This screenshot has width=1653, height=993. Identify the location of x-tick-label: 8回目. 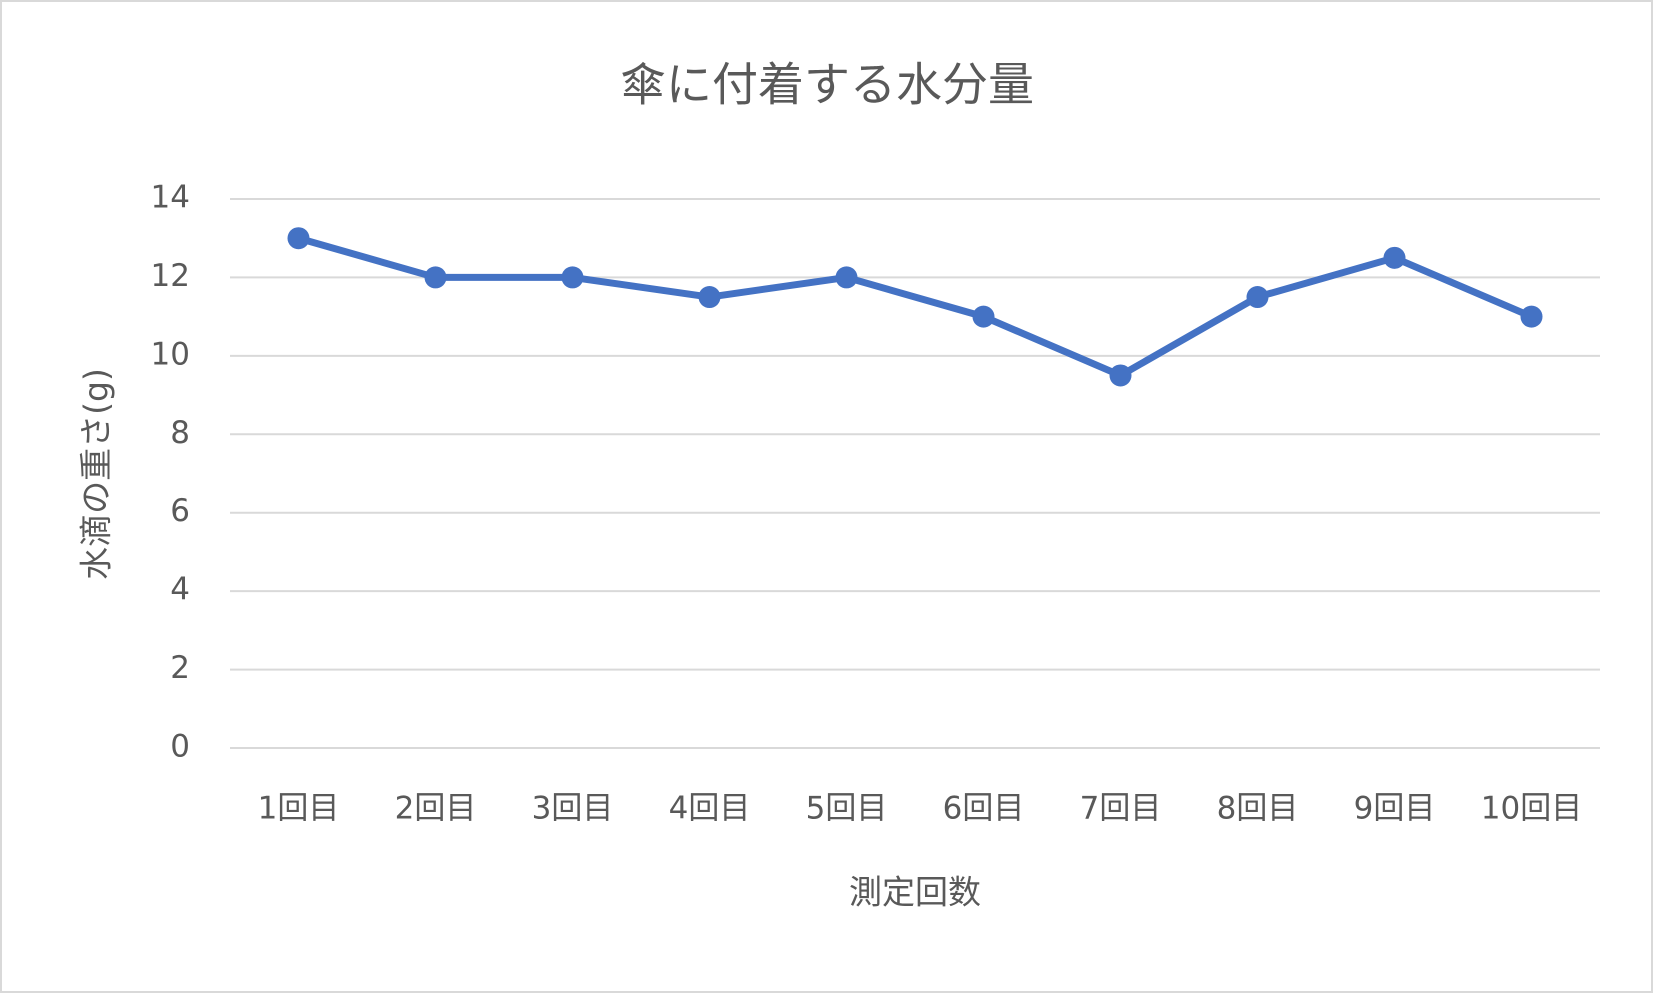
(1258, 809).